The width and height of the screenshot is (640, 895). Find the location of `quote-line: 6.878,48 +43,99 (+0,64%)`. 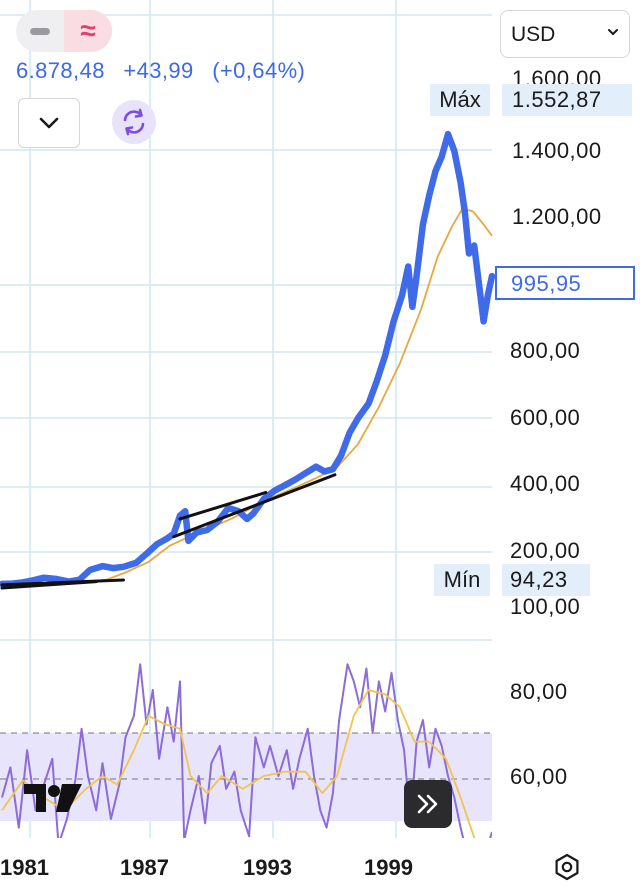

quote-line: 6.878,48 +43,99 (+0,64%) is located at coordinates (166, 71).